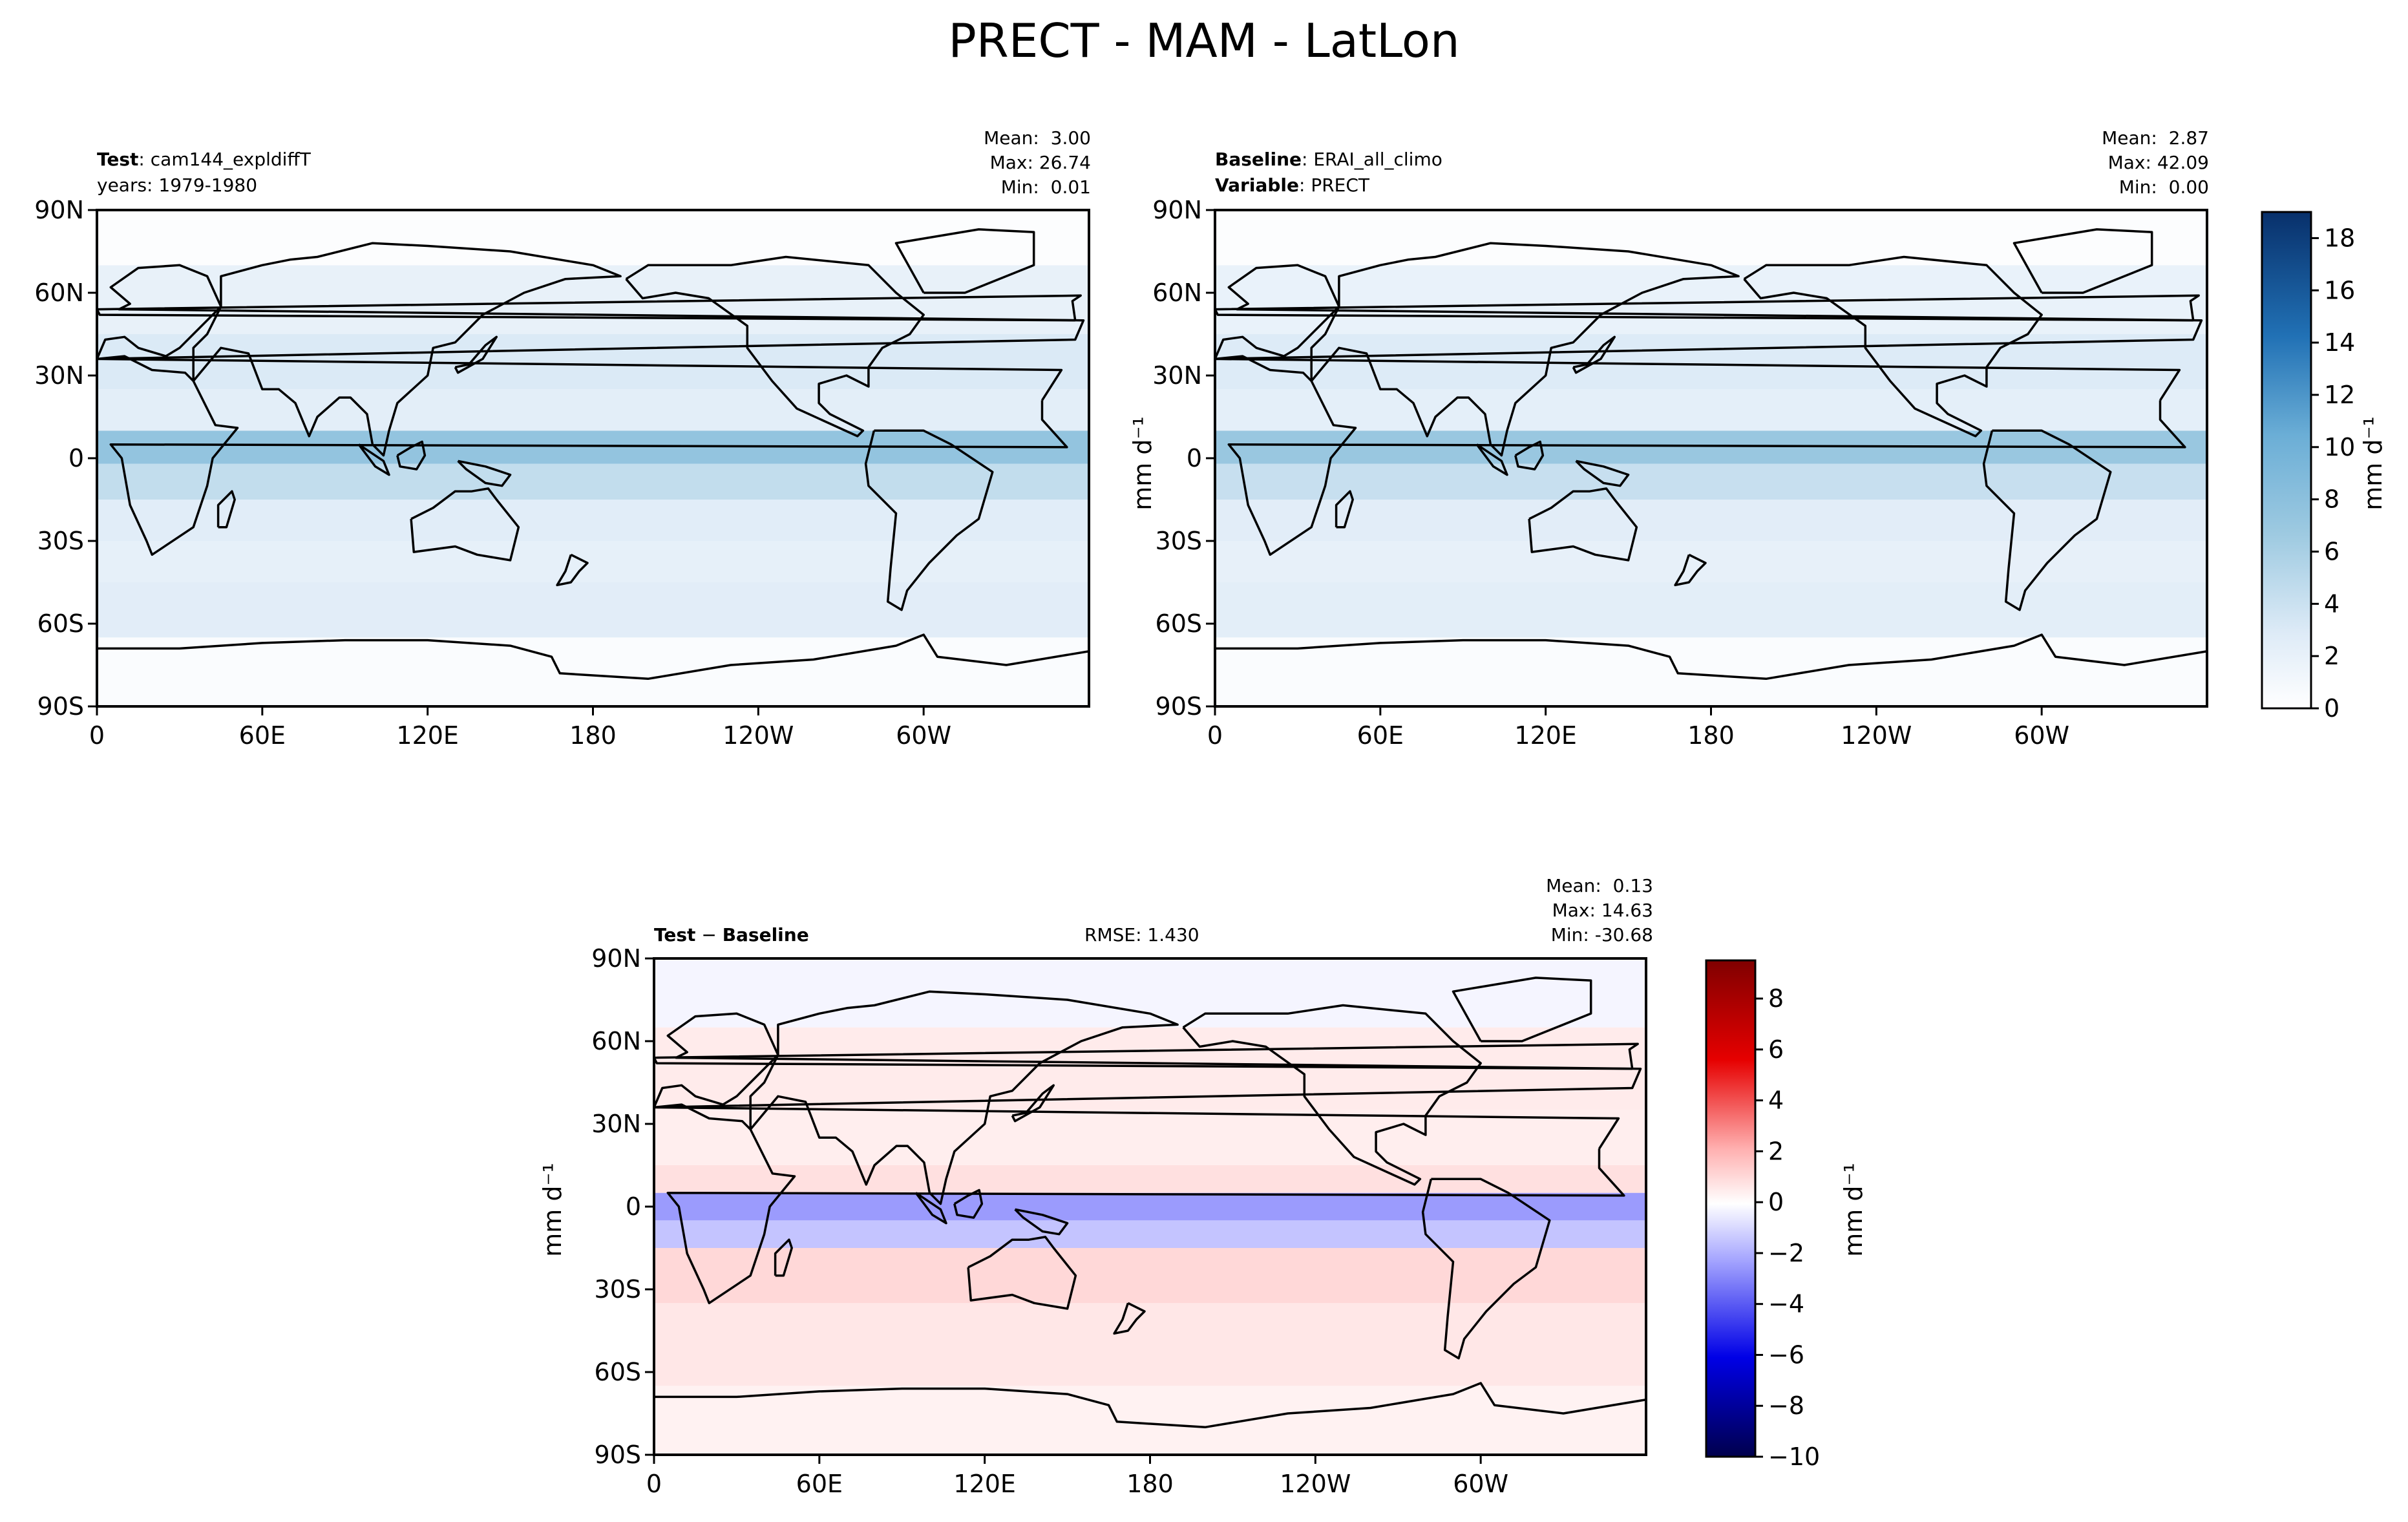 The height and width of the screenshot is (1522, 2408). Describe the element at coordinates (60, 706) in the screenshot. I see `test-ytick-label-6: 90S` at that location.